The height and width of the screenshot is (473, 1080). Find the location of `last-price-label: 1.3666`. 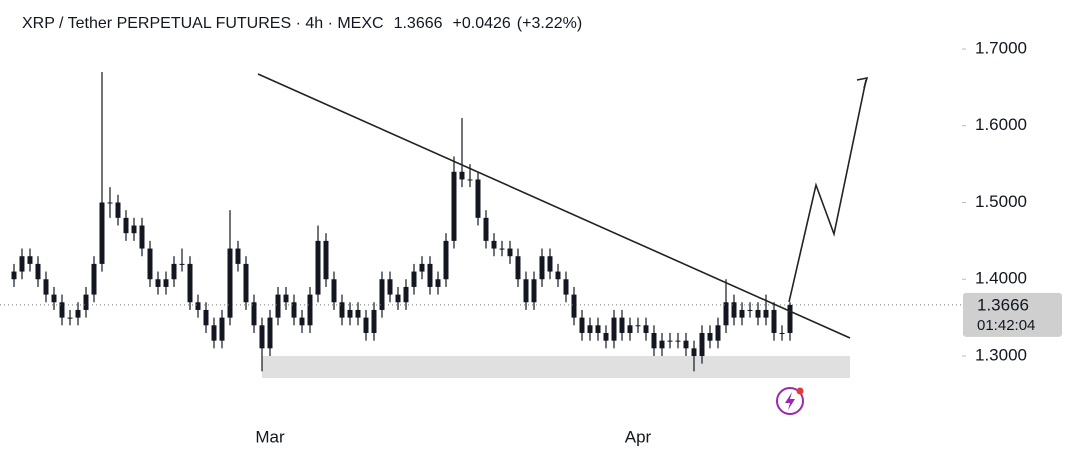

last-price-label: 1.3666 is located at coordinates (1003, 304).